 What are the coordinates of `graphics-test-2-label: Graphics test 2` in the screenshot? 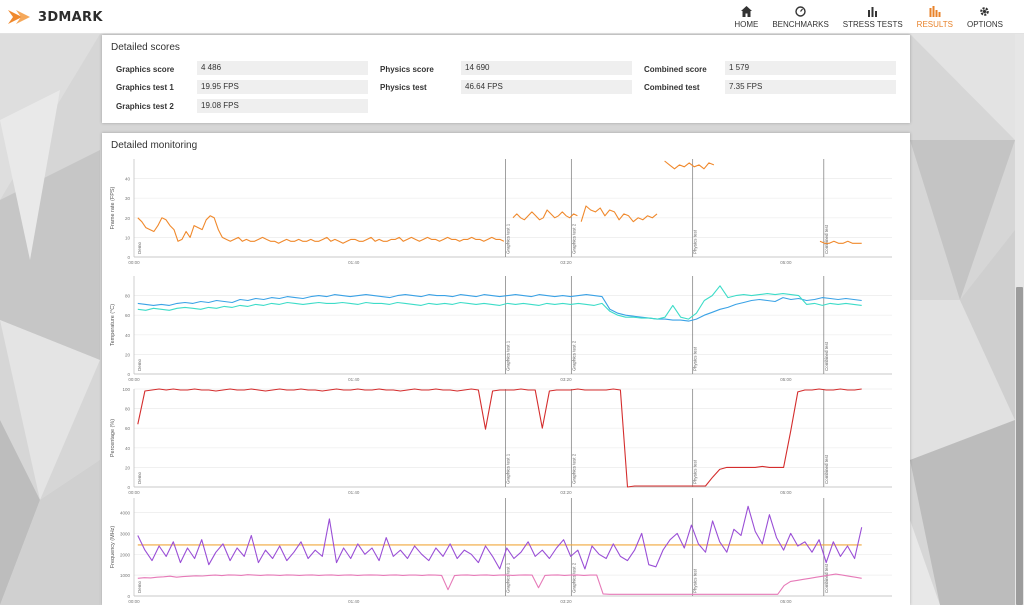 It's located at (145, 106).